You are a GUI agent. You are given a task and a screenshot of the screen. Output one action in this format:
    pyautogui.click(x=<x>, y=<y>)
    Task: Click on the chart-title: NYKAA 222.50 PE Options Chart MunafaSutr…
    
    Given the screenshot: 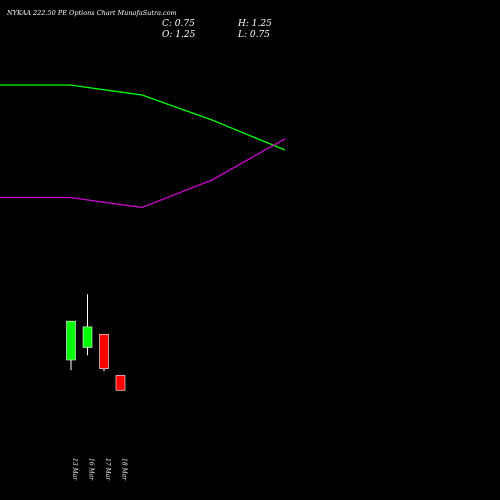 What is the action you would take?
    pyautogui.click(x=91, y=13)
    